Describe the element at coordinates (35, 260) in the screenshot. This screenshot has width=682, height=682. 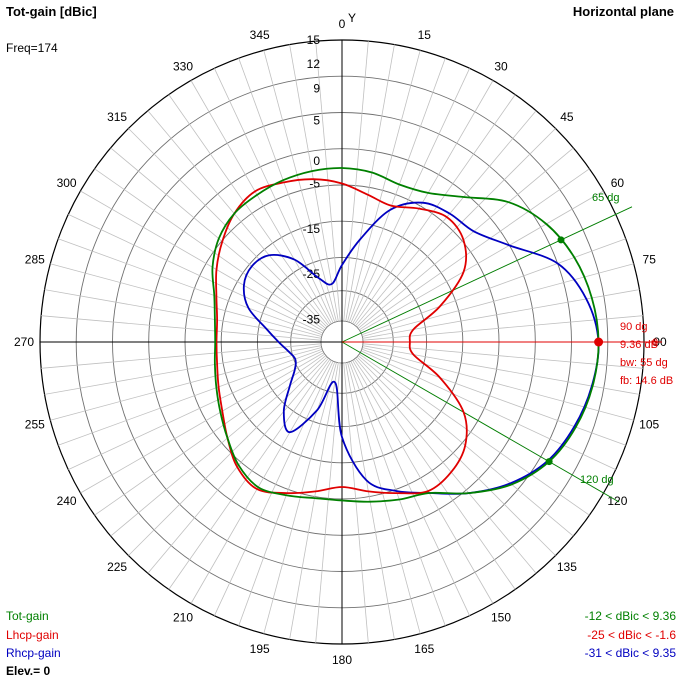
I see `angle-tick-label: 285` at that location.